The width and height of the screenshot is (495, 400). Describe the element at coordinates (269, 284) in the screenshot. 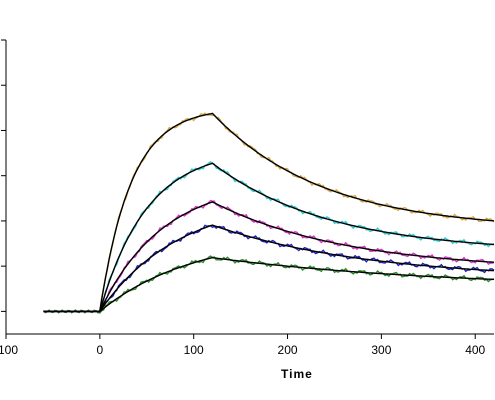

I see `series-5-fit-line` at that location.